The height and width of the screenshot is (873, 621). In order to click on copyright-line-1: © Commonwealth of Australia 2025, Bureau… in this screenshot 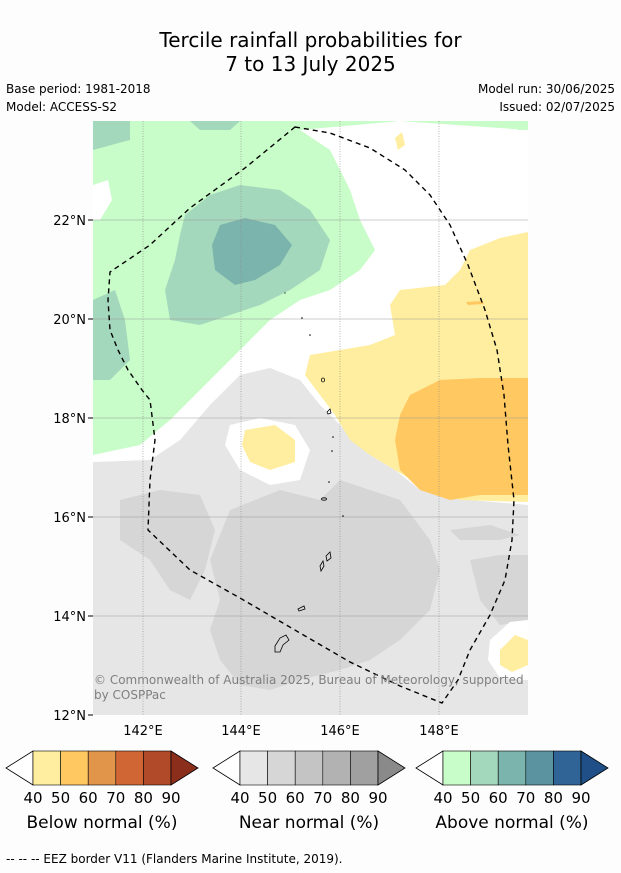, I will do `click(309, 680)`.